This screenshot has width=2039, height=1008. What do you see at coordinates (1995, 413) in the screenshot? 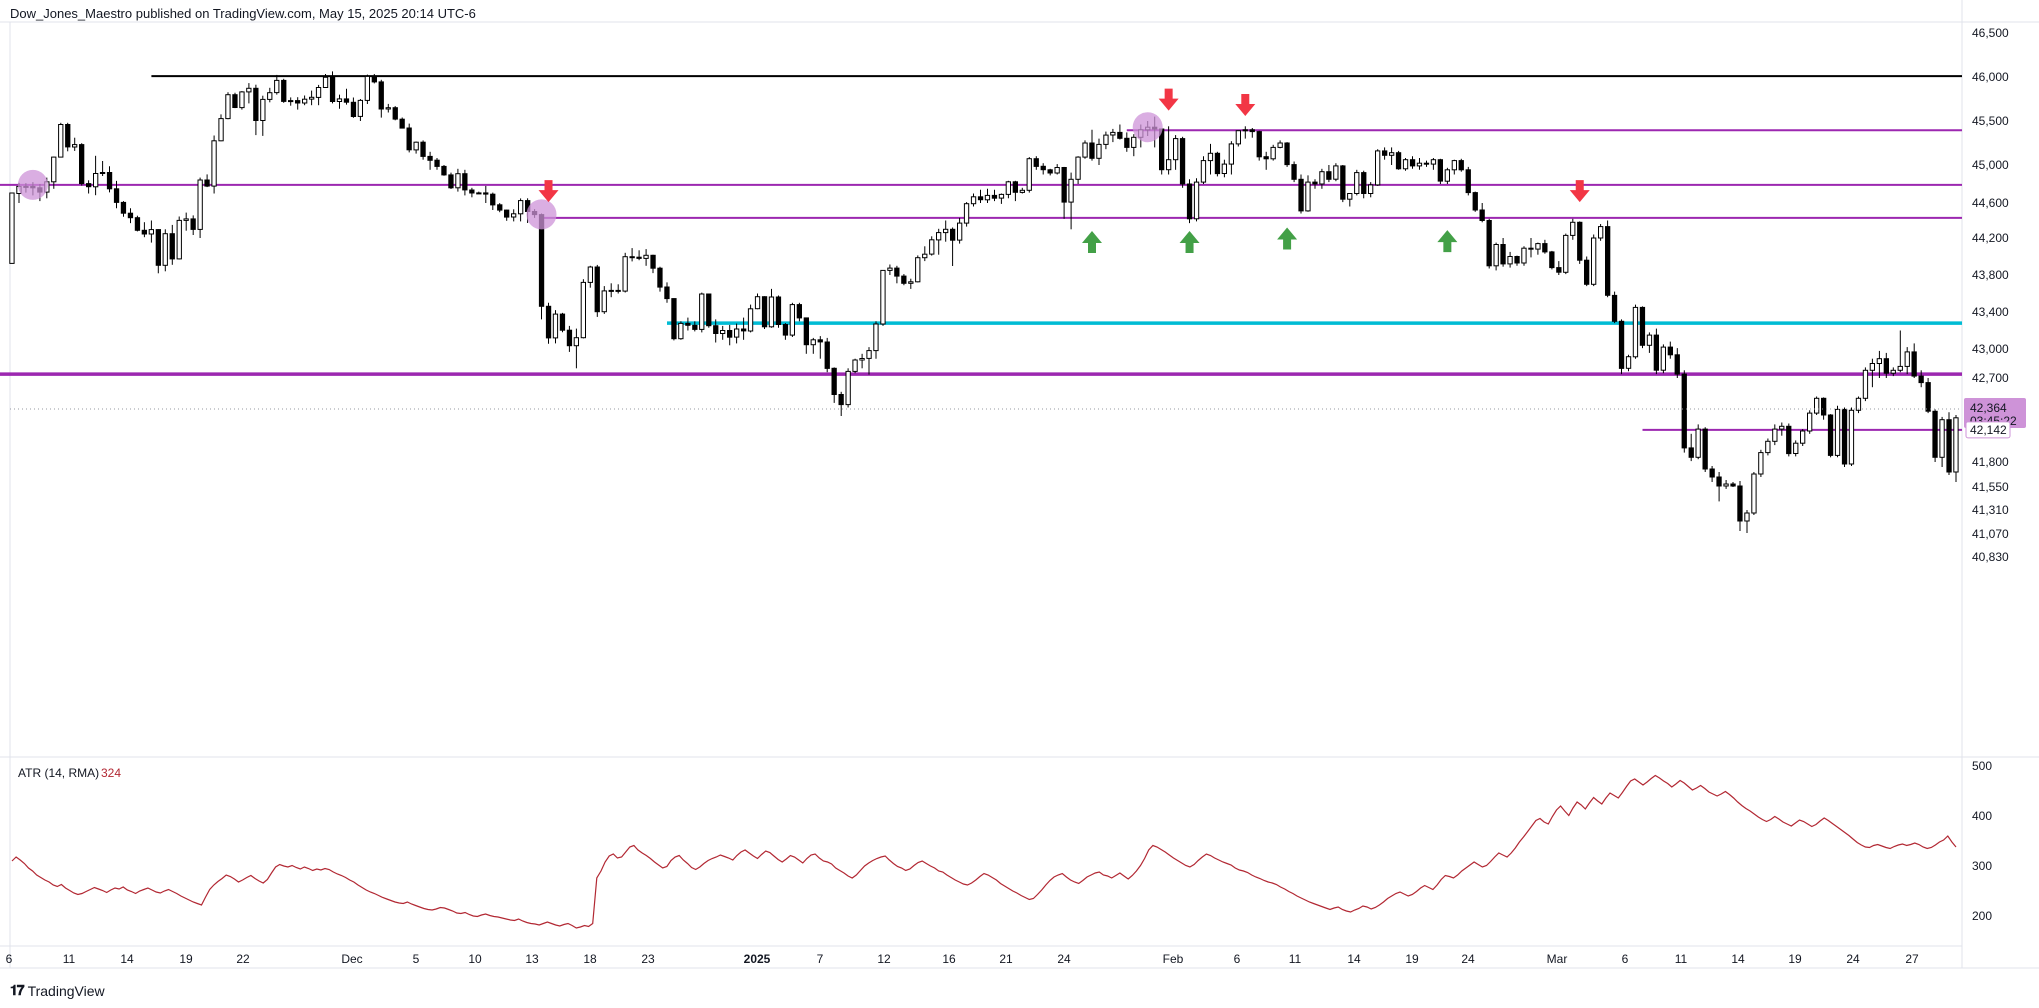
I see `last-price-box` at bounding box center [1995, 413].